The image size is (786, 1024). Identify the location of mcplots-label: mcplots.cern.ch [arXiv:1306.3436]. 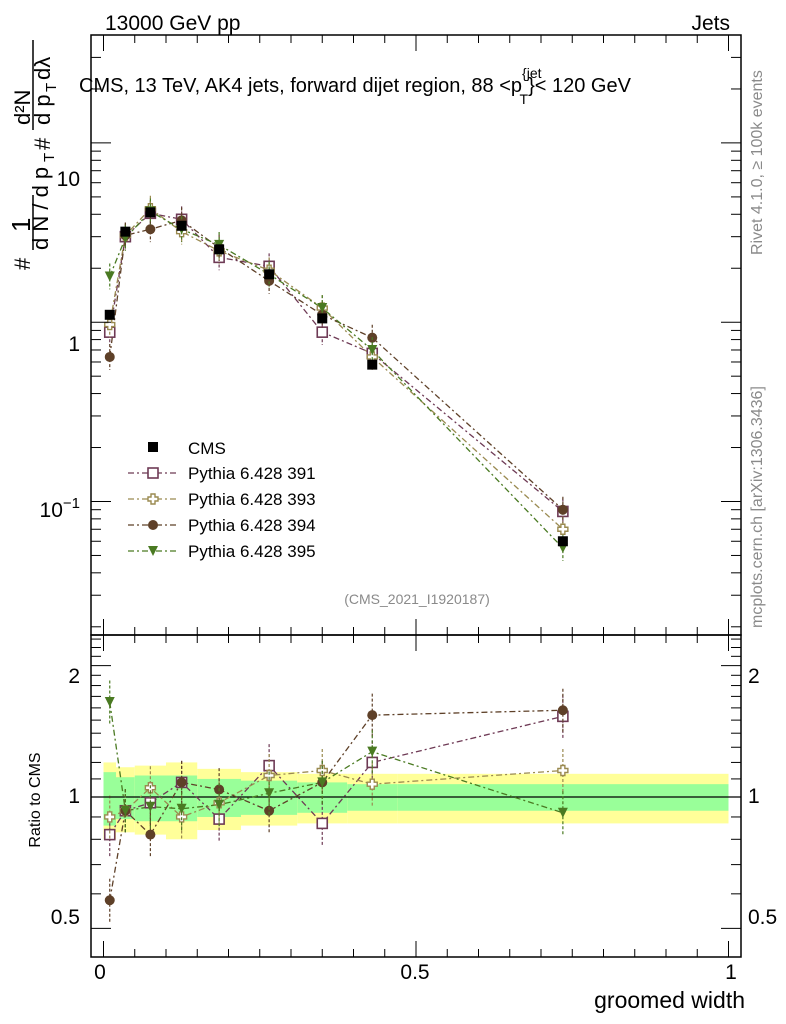
(757, 507).